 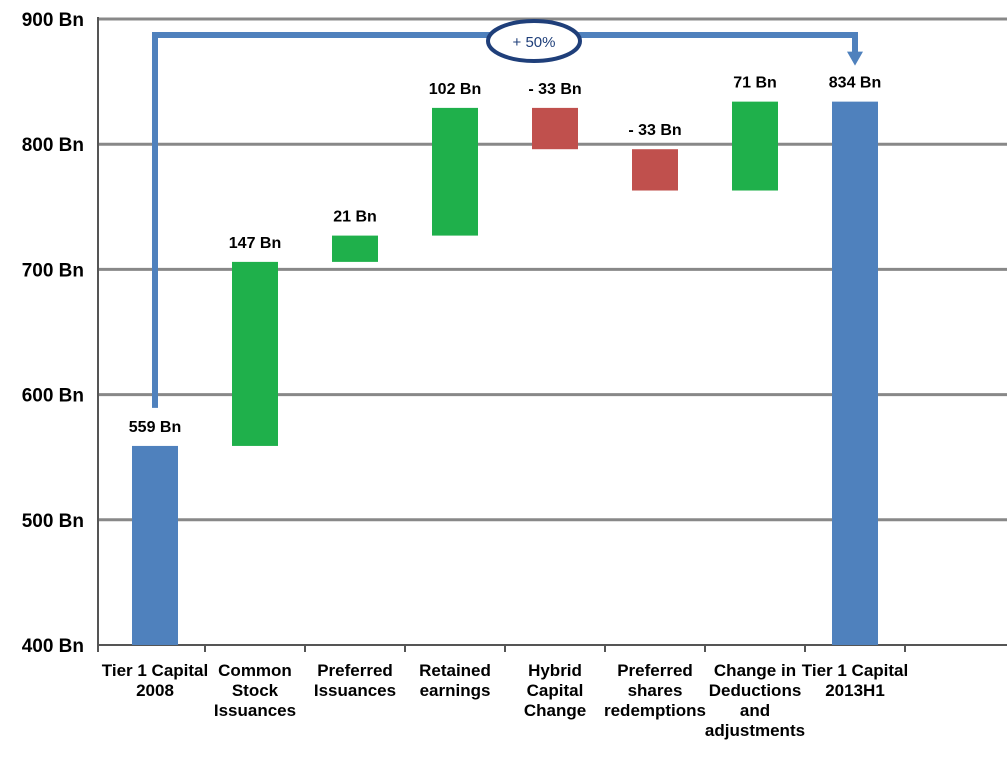 What do you see at coordinates (855, 690) in the screenshot?
I see `x-tick-label-line: 2013H1` at bounding box center [855, 690].